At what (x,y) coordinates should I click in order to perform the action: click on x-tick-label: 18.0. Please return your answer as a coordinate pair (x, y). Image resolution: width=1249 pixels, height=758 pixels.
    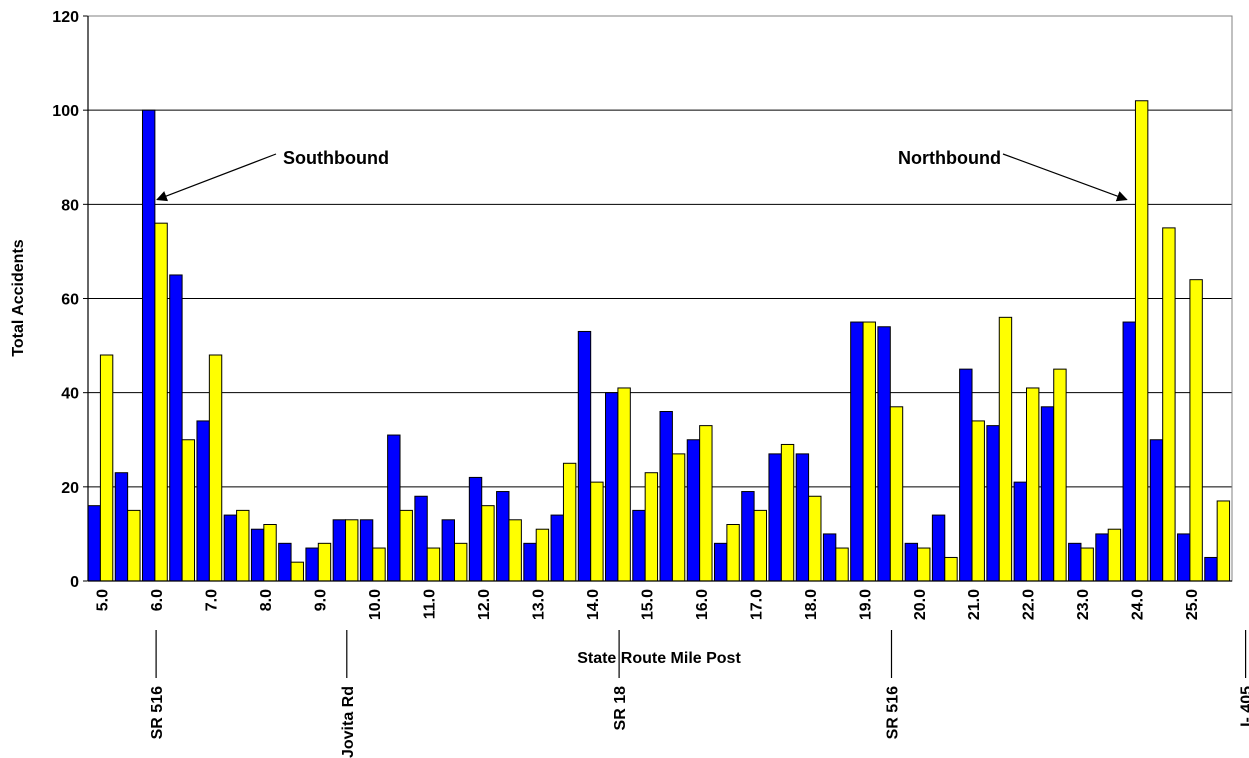
    Looking at the image, I should click on (811, 604).